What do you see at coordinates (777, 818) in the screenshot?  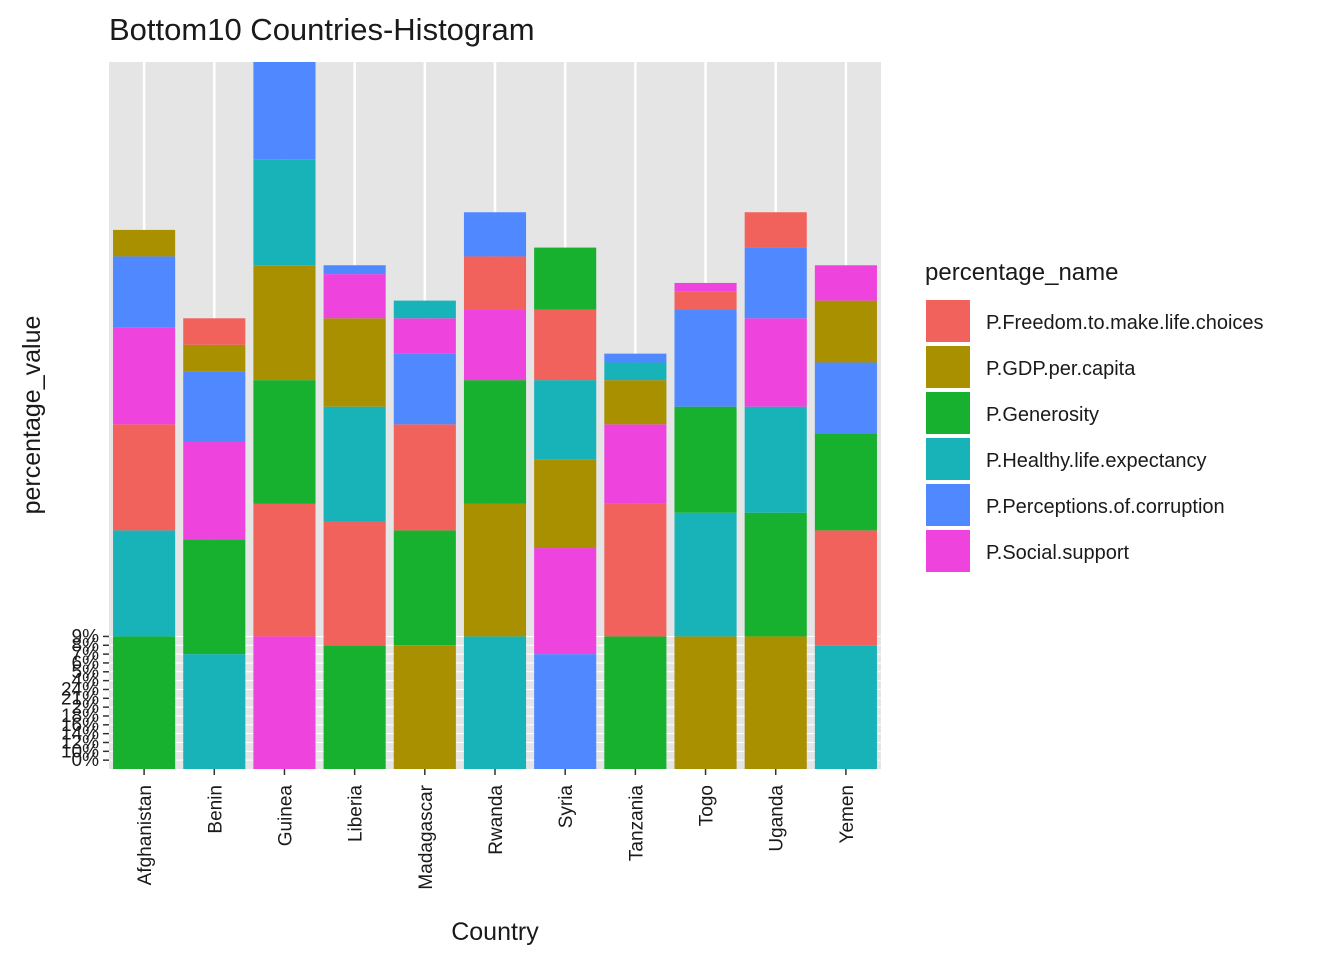 I see `x-tick-label: Uganda` at bounding box center [777, 818].